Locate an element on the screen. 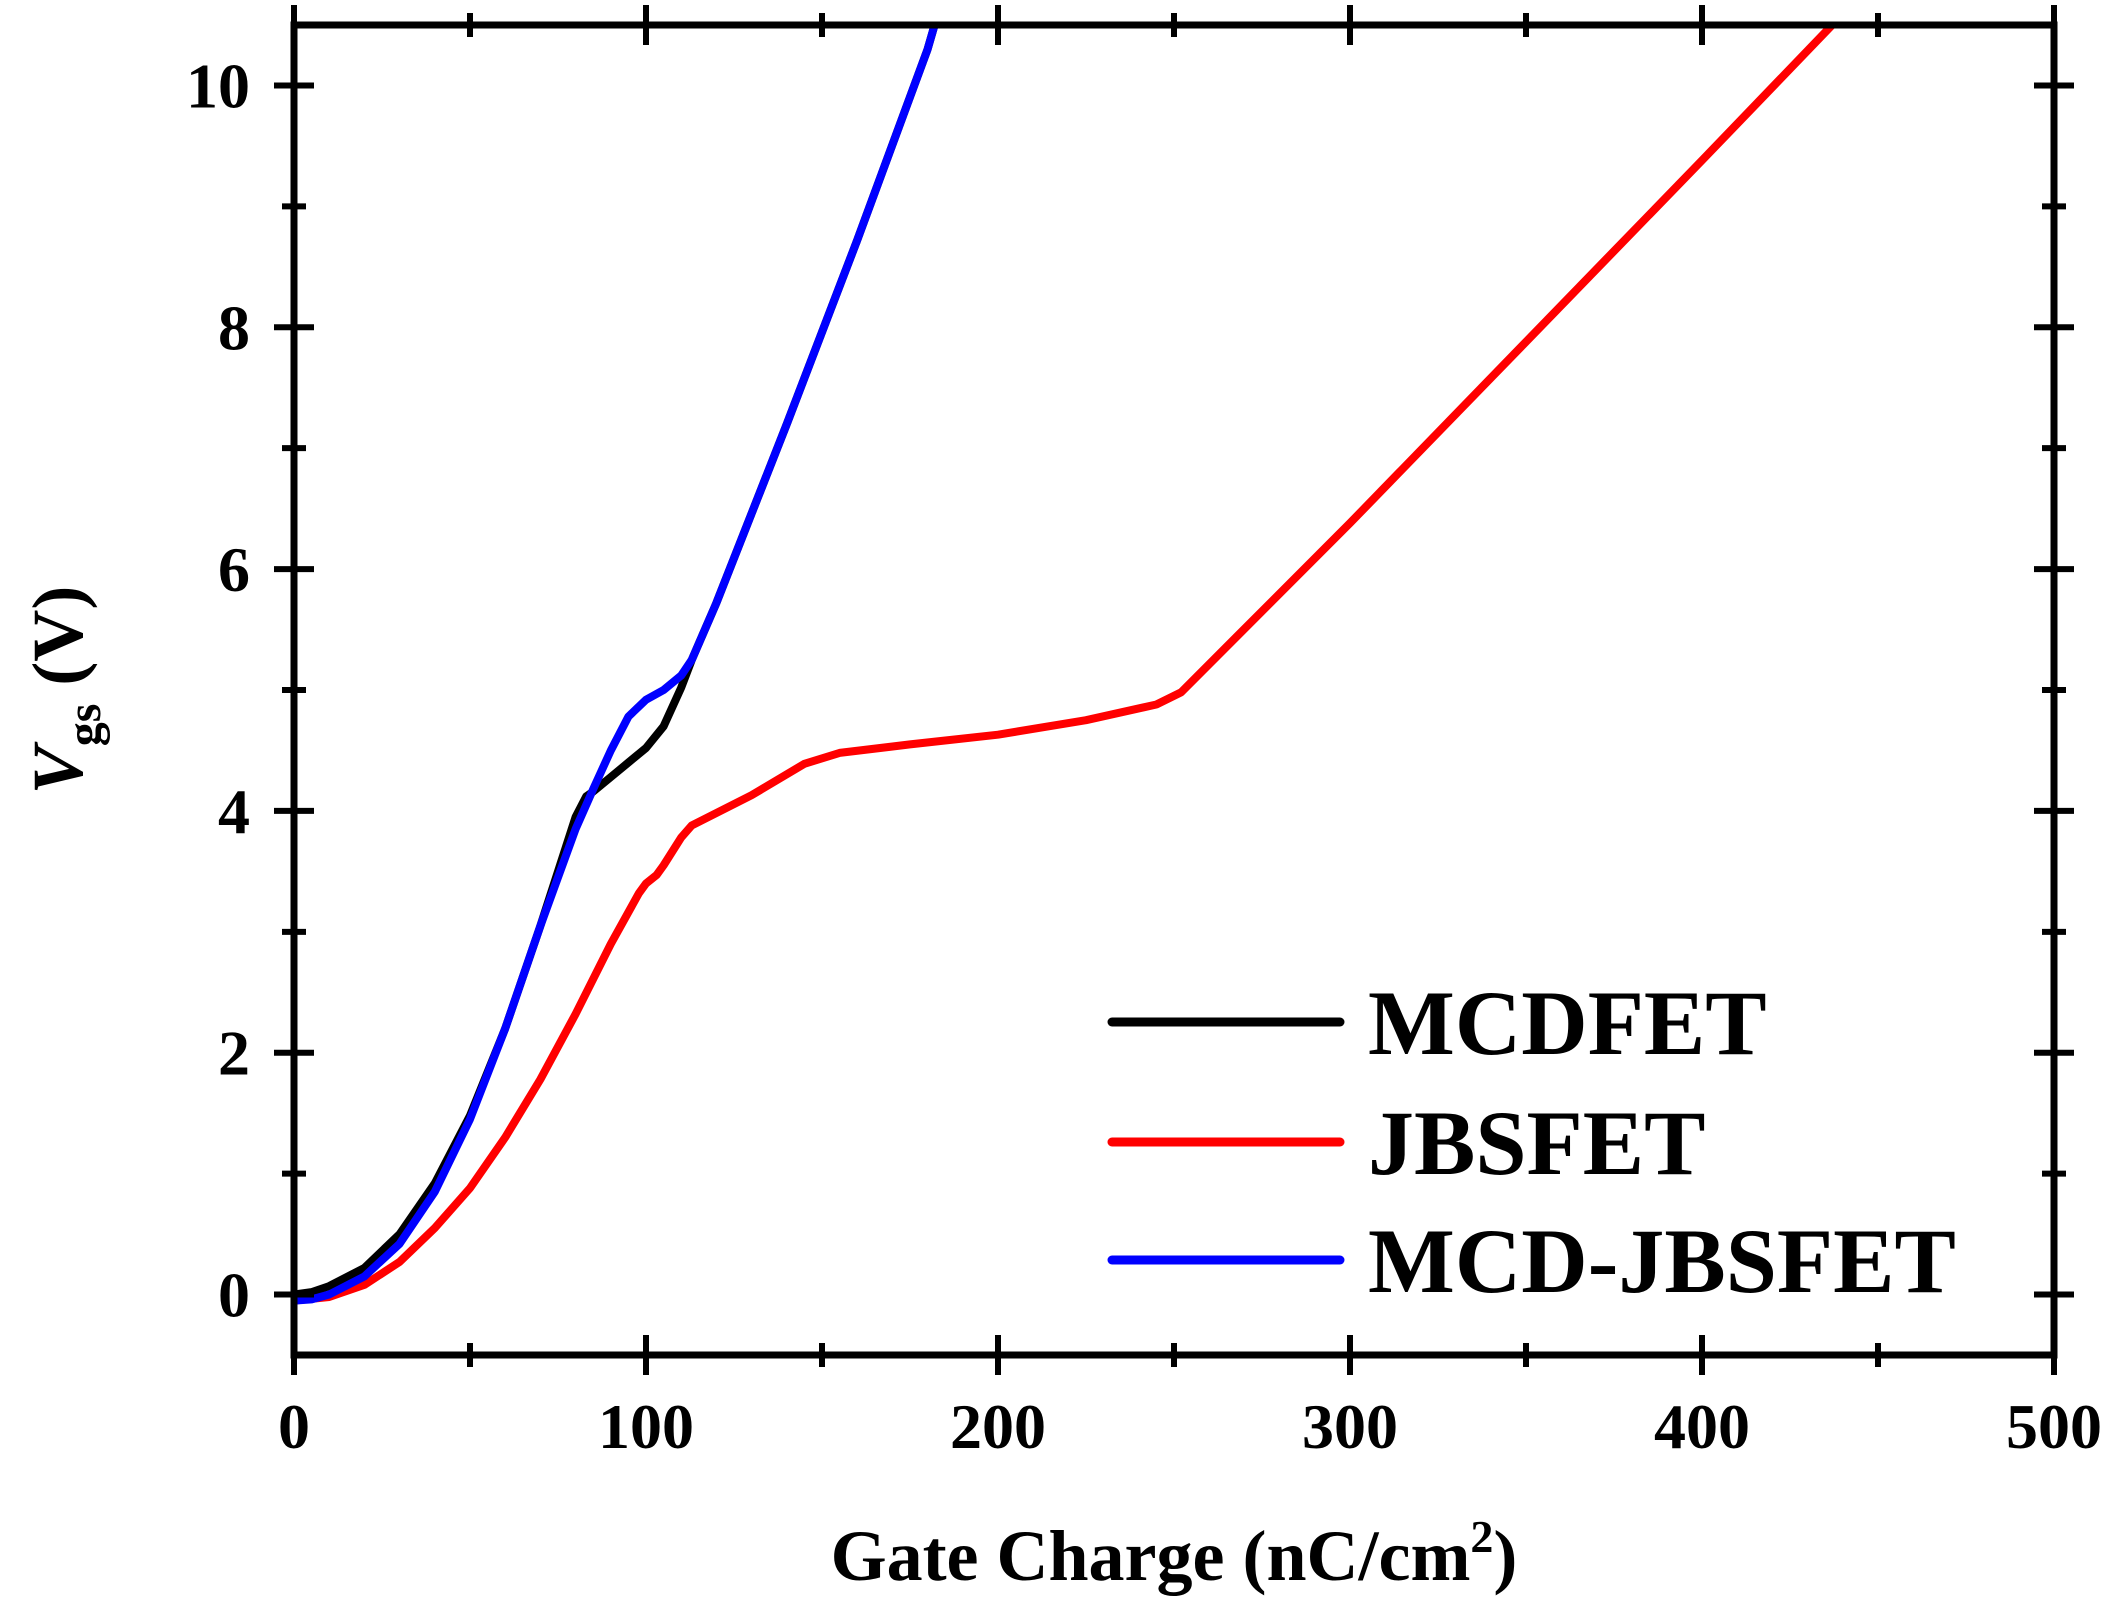 This screenshot has height=1598, width=2107. y-tick-label: 6 is located at coordinates (234, 569).